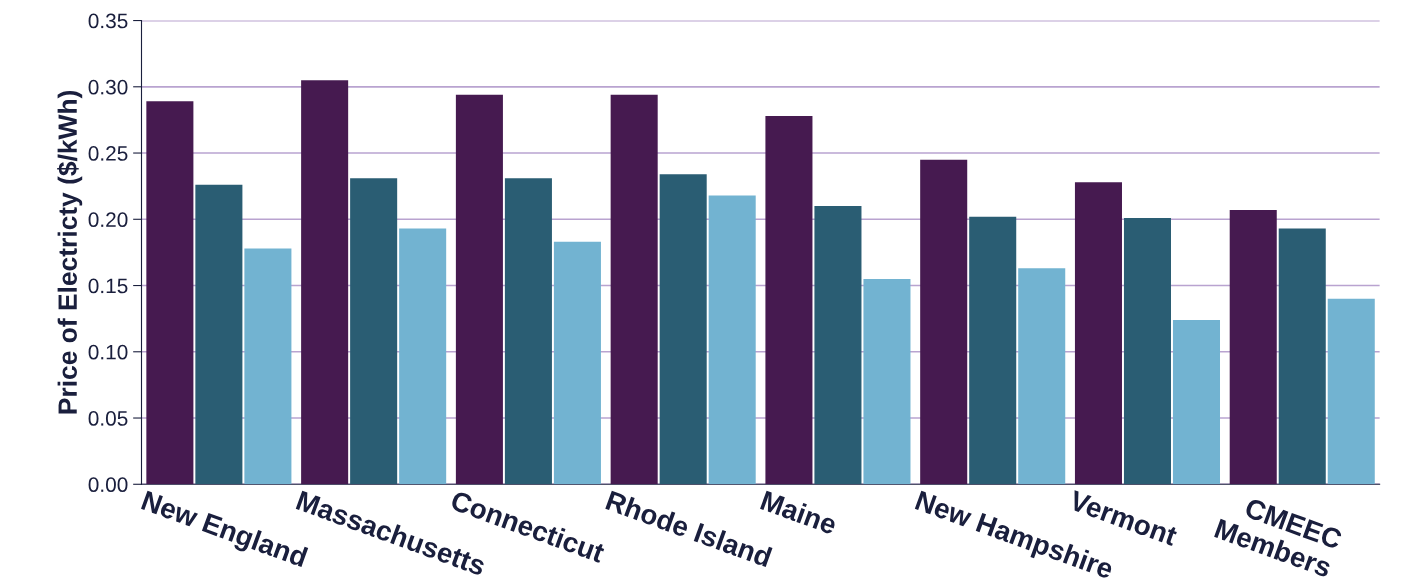  What do you see at coordinates (70, 252) in the screenshot?
I see `y-axis-title: Price of Electricty ($/kWh)` at bounding box center [70, 252].